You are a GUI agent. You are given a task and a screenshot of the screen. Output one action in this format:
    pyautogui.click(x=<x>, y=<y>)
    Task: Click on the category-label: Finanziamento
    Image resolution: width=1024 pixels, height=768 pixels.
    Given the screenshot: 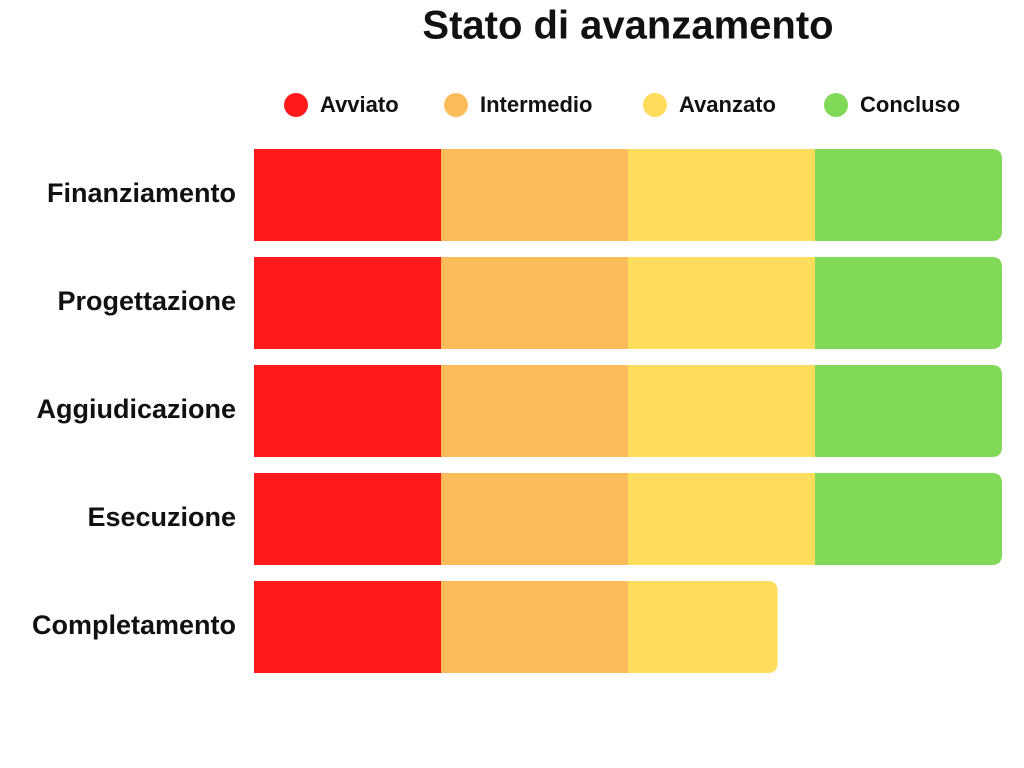 What is the action you would take?
    pyautogui.click(x=141, y=193)
    